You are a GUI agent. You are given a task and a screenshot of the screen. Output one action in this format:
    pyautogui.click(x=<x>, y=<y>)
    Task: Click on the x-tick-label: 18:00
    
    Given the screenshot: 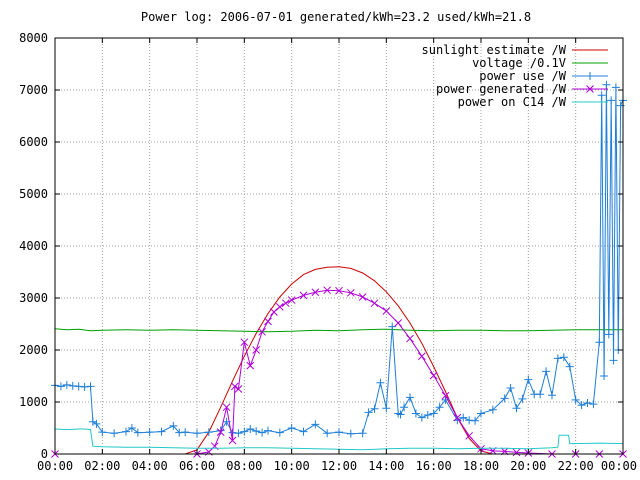 What is the action you would take?
    pyautogui.click(x=481, y=466)
    